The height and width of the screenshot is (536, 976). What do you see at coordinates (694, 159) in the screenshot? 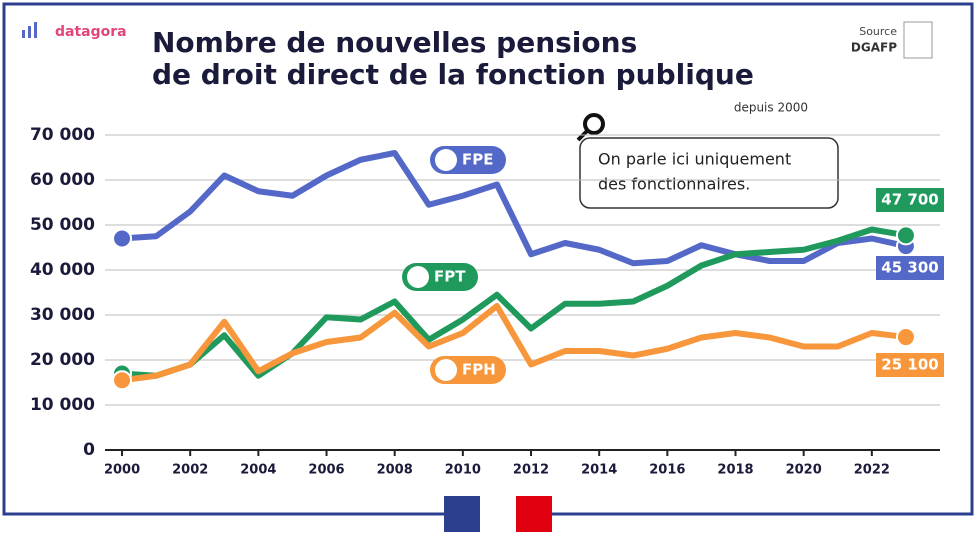
I see `annotation: On parle ici uniquement` at bounding box center [694, 159].